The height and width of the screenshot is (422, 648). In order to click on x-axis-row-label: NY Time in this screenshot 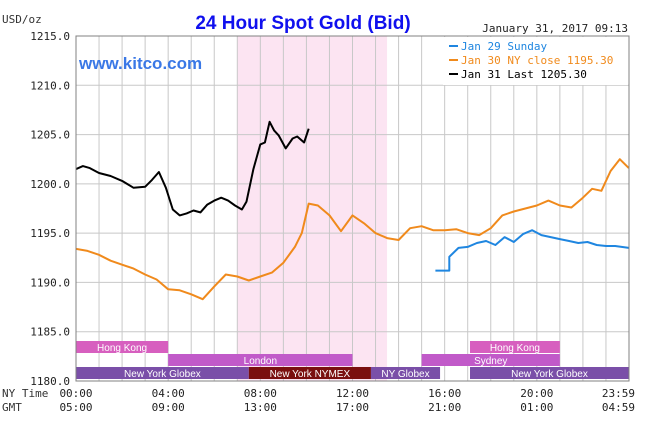, I will do `click(25, 393)`.